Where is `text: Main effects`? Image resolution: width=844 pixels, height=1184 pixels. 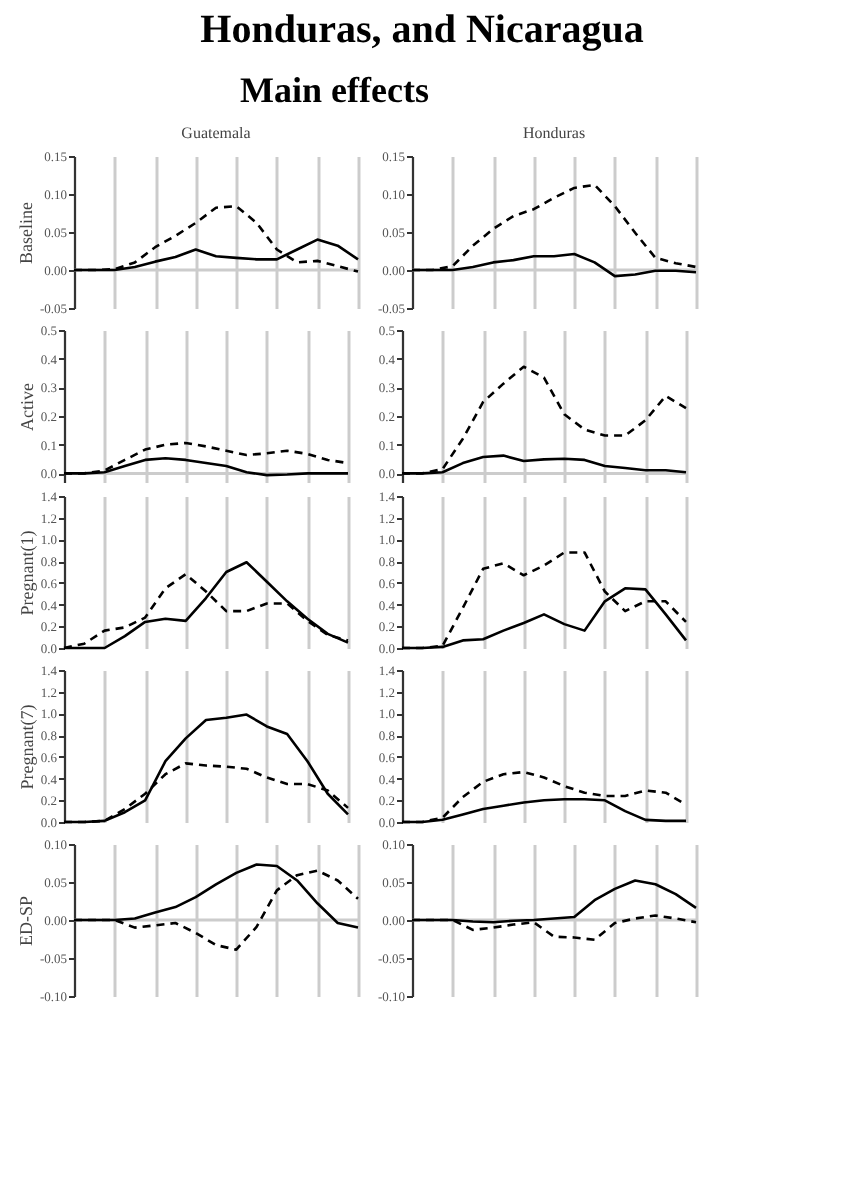
text: Main effects is located at coordinates (334, 91).